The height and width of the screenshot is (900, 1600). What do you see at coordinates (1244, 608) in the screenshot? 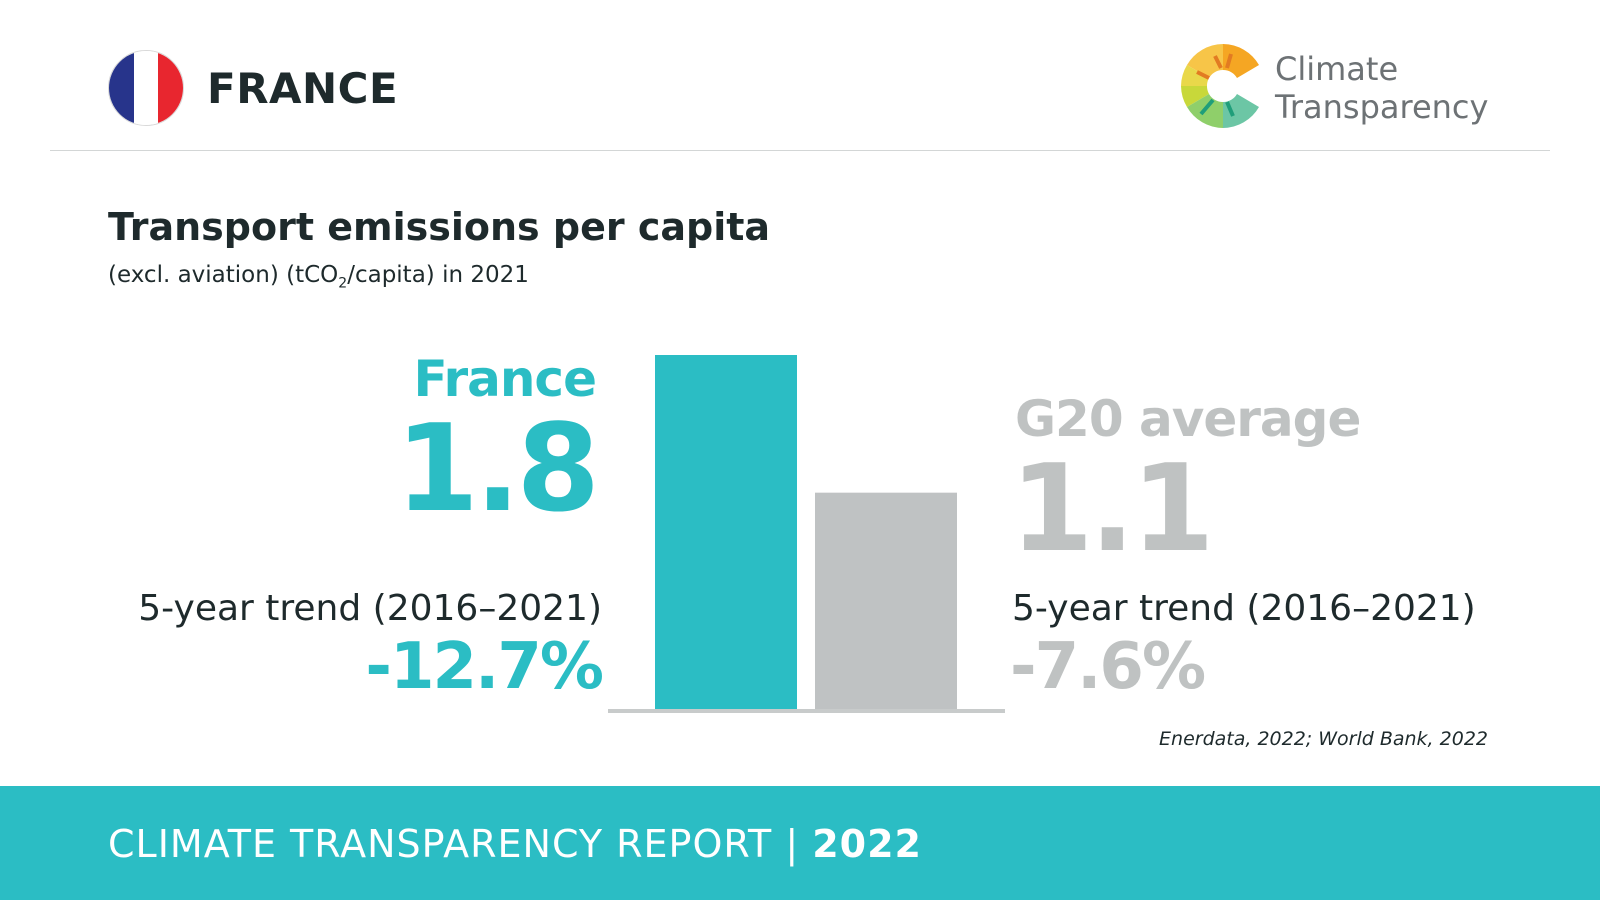
I see `g20-trend-label: 5-year trend (2016–2021)` at bounding box center [1244, 608].